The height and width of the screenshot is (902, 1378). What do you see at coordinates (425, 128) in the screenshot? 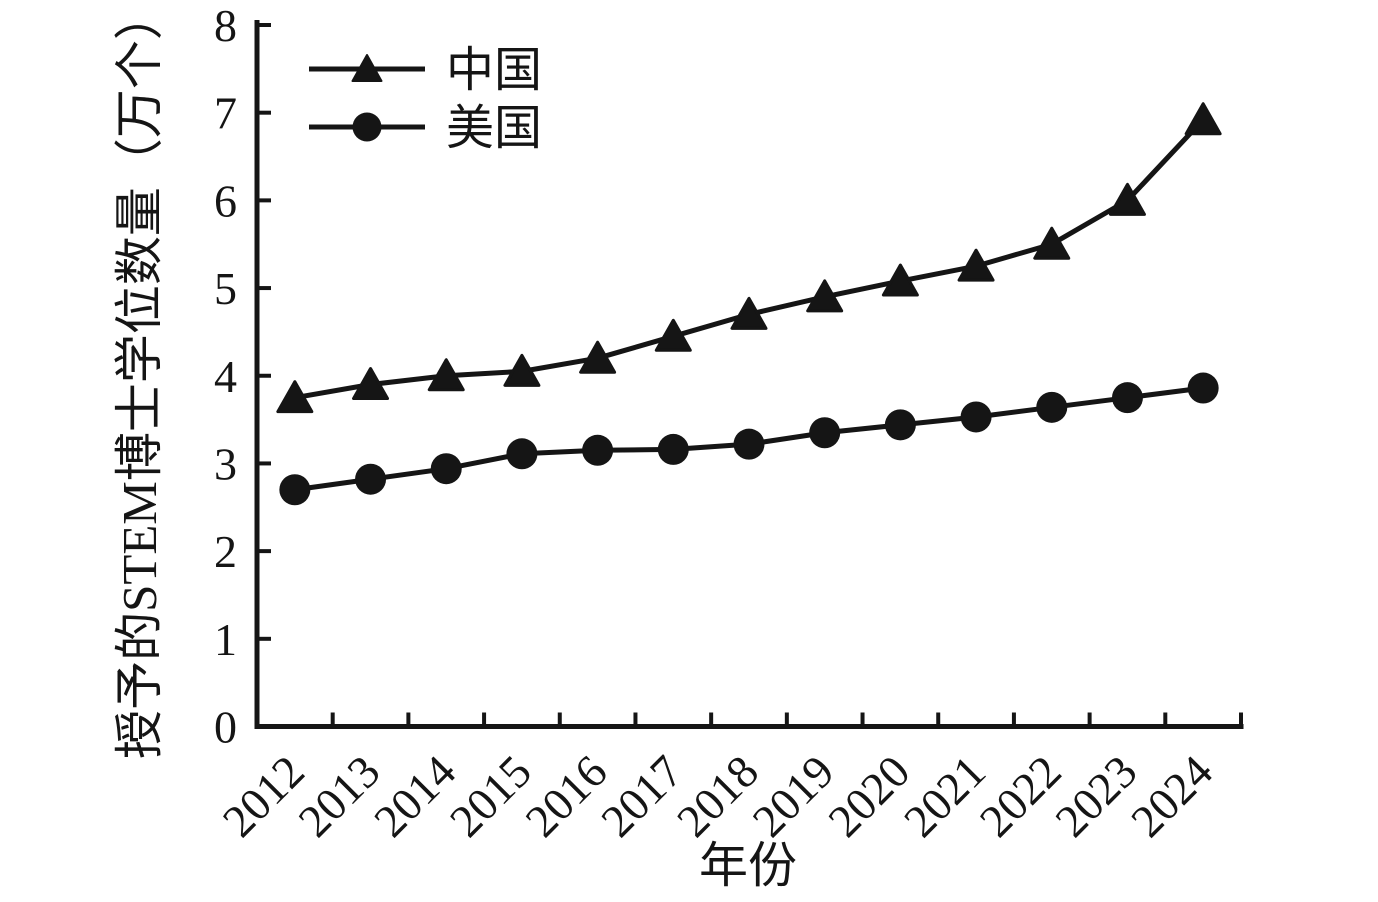
I see `legend-item-usa: 美国` at bounding box center [425, 128].